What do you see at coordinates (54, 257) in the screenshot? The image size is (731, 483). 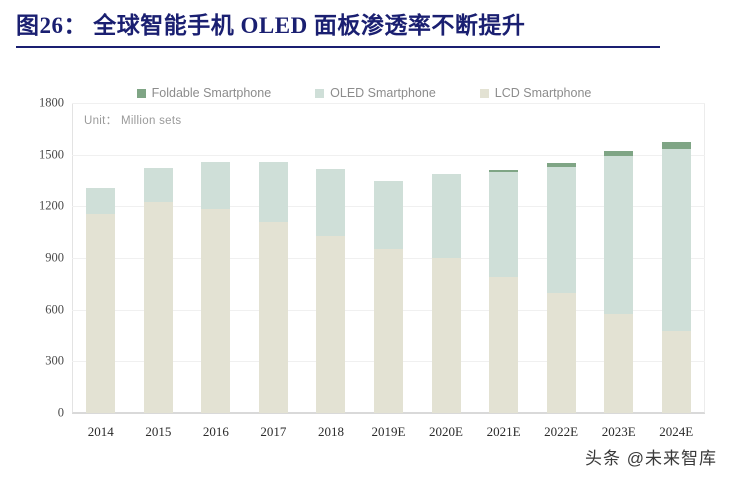 I see `y-axis-tick-label: 900` at bounding box center [54, 257].